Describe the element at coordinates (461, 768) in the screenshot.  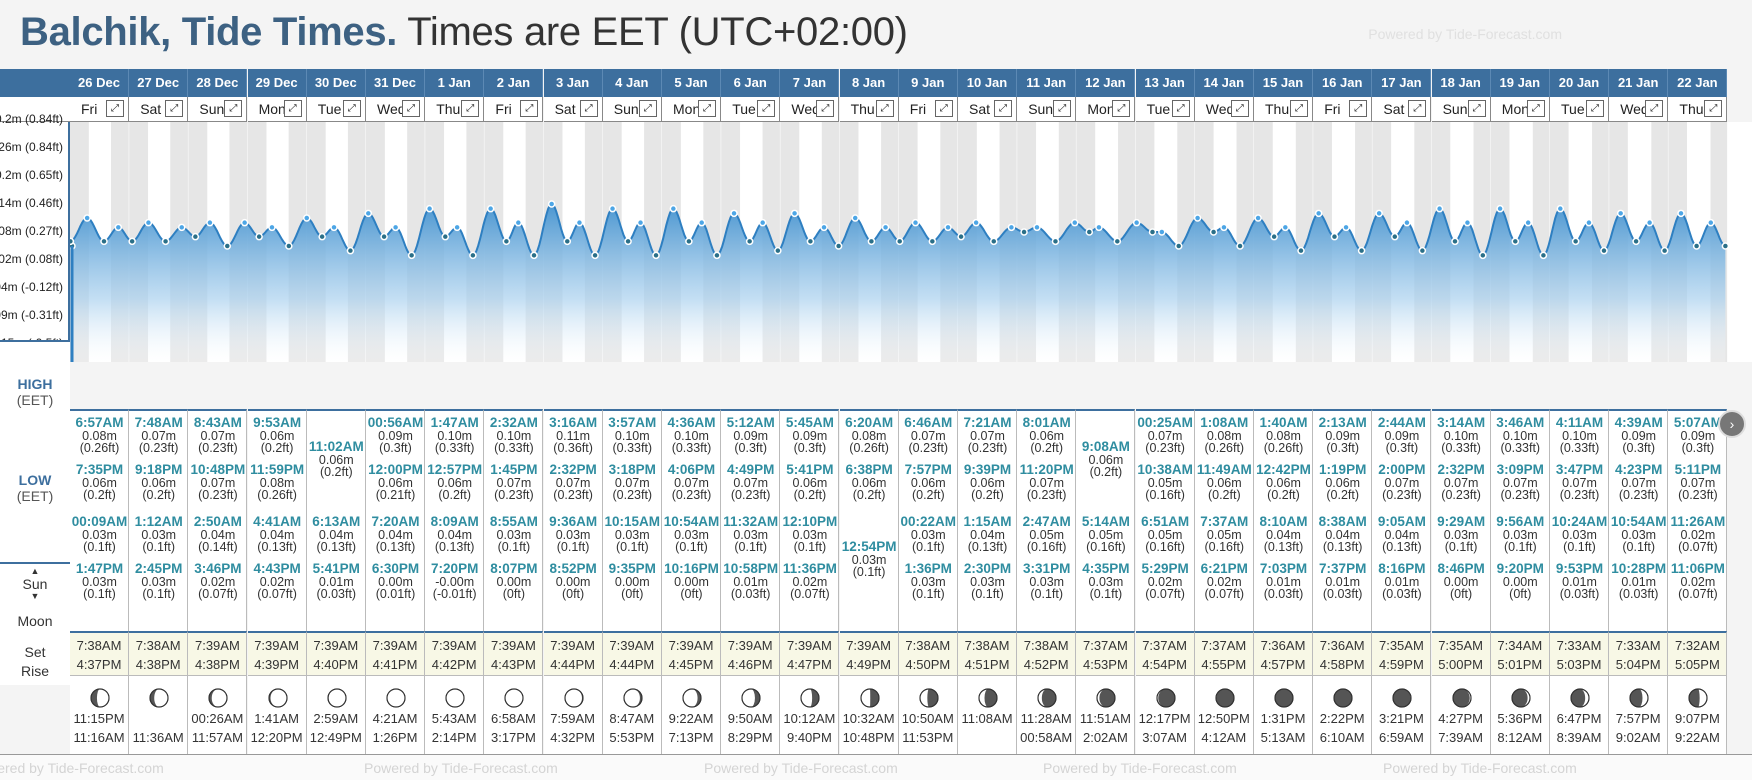
I see `footer-powered-2: Powered by Tide-Forecast.com` at that location.